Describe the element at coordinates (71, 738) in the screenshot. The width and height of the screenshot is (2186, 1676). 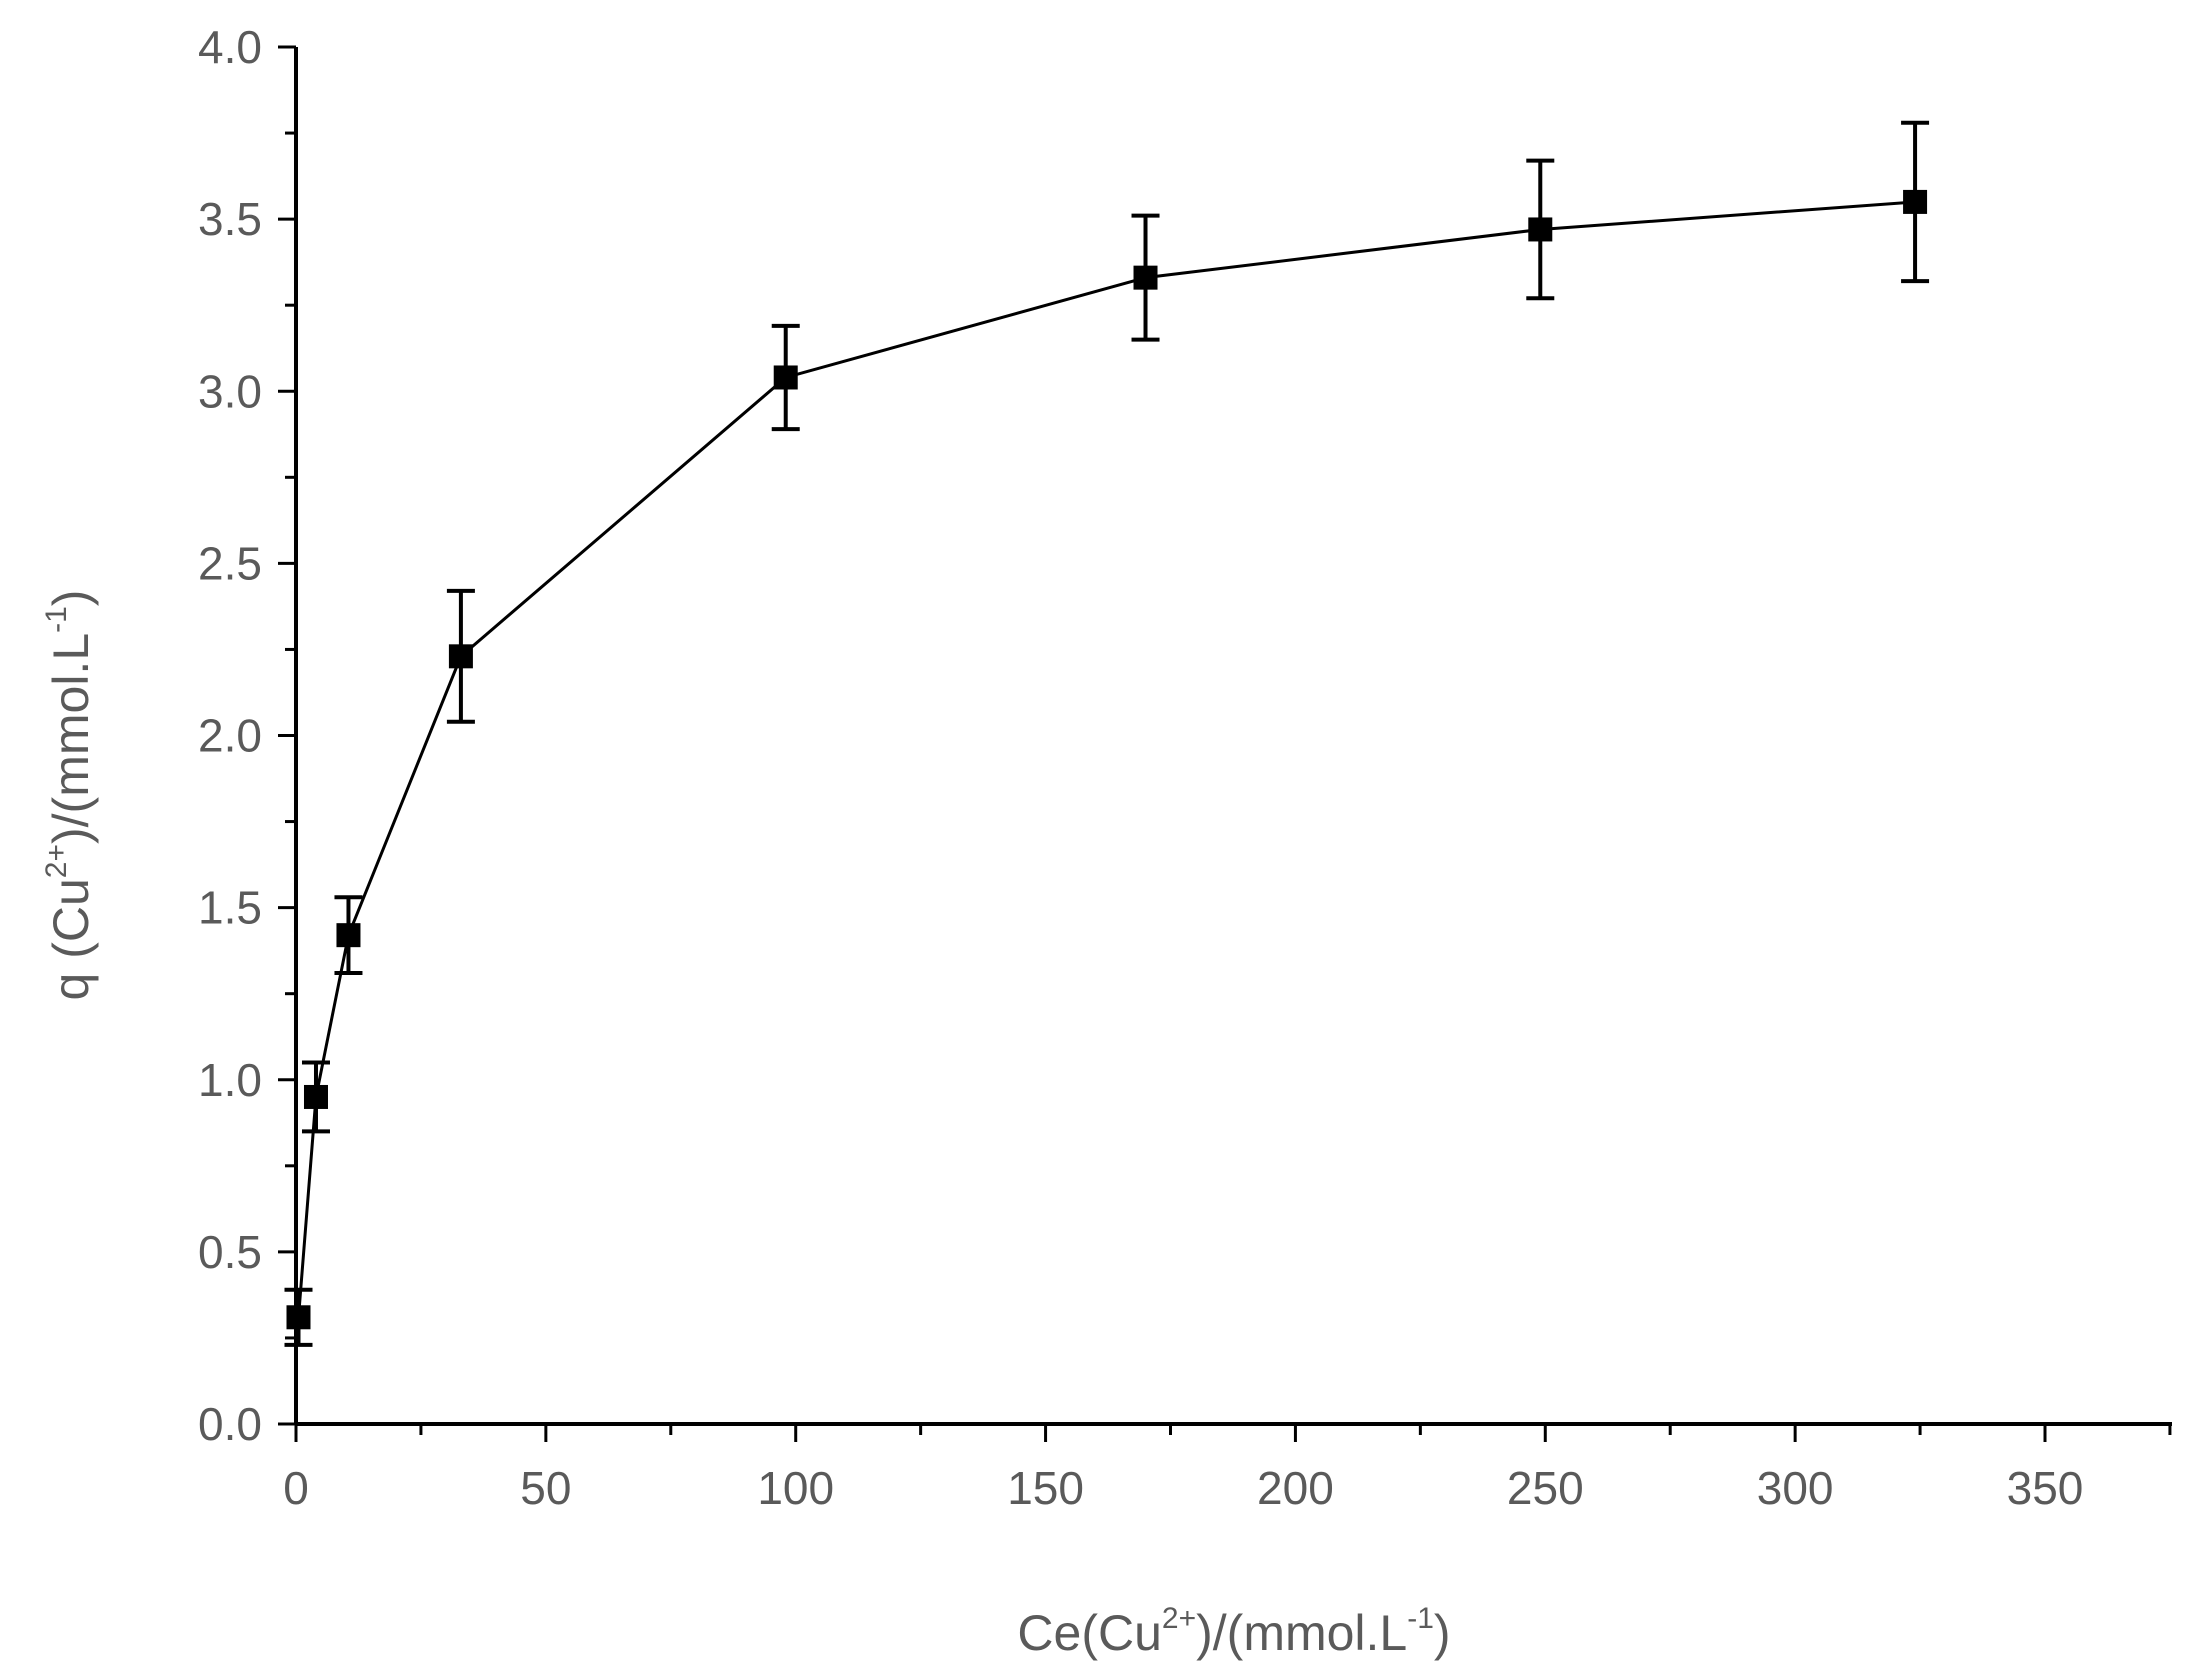
I see `y-axis-title-mid: )/(mmol.L` at that location.